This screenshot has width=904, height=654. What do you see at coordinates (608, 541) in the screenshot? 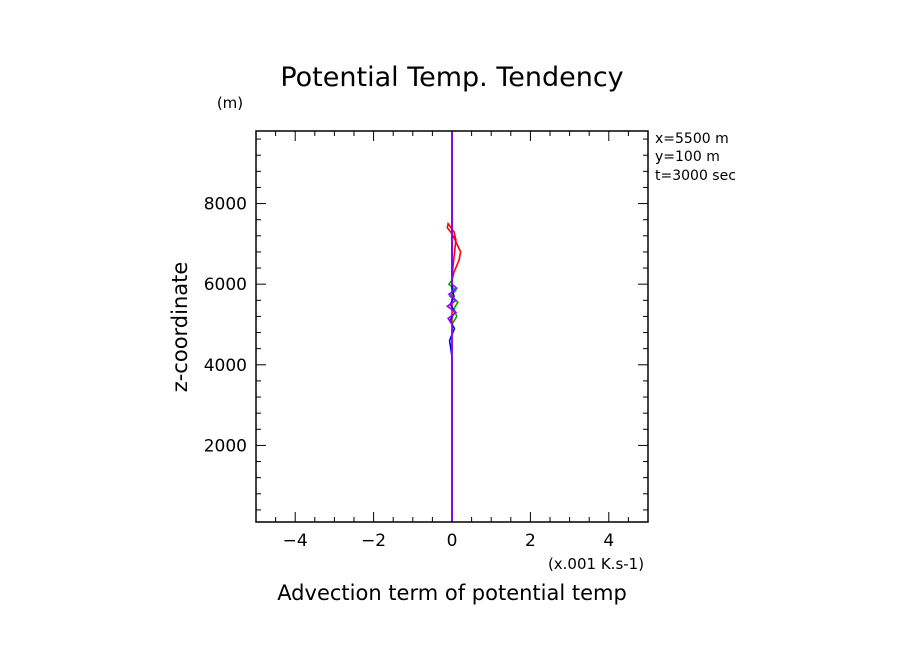
I see `x-tick-label: 4` at bounding box center [608, 541].